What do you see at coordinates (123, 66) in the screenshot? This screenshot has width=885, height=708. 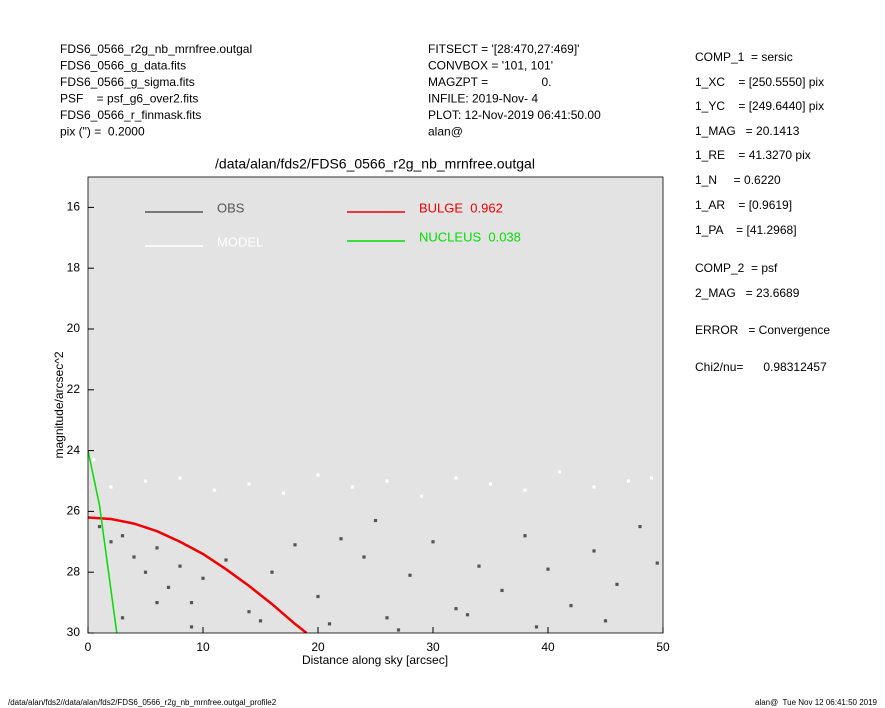 I see `header-left-line: FDS6_0566_g_data.fits` at bounding box center [123, 66].